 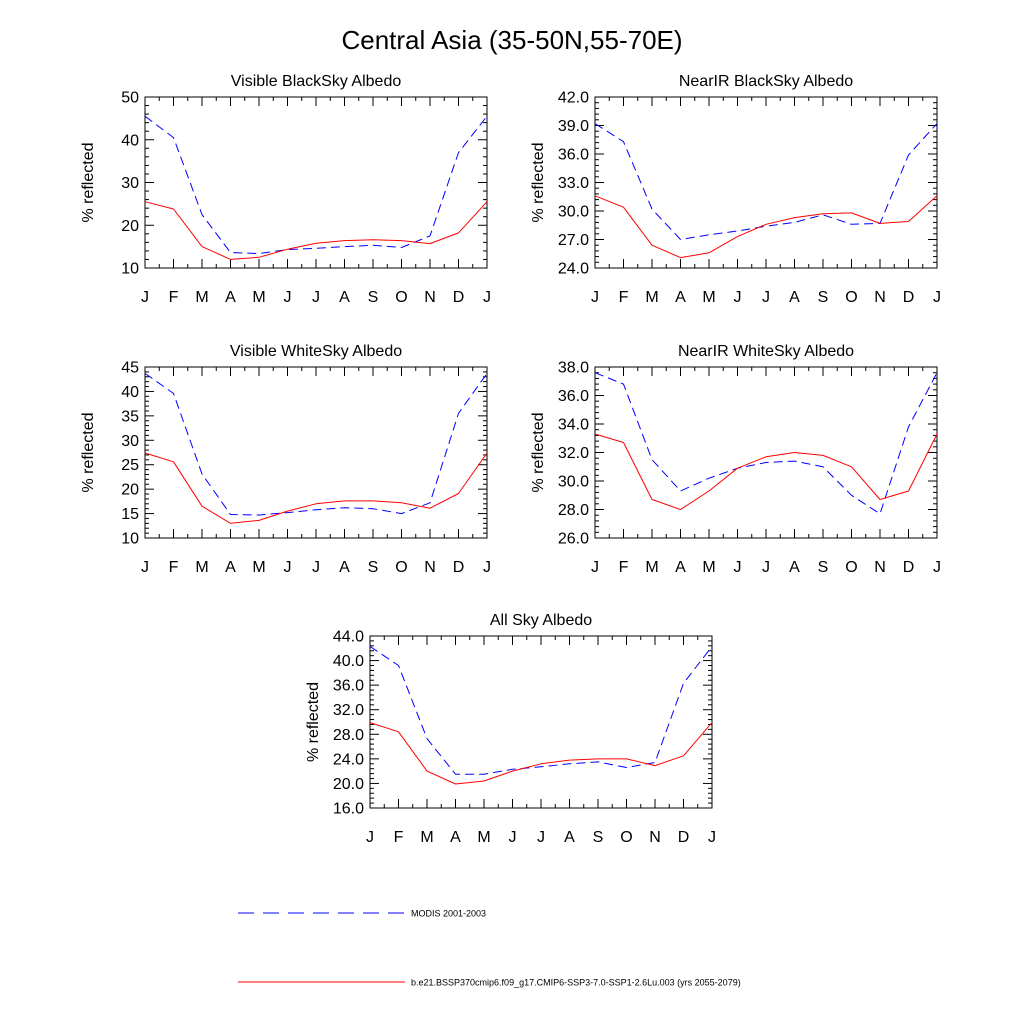 What do you see at coordinates (348, 784) in the screenshot?
I see `y-tick-label: 20.0` at bounding box center [348, 784].